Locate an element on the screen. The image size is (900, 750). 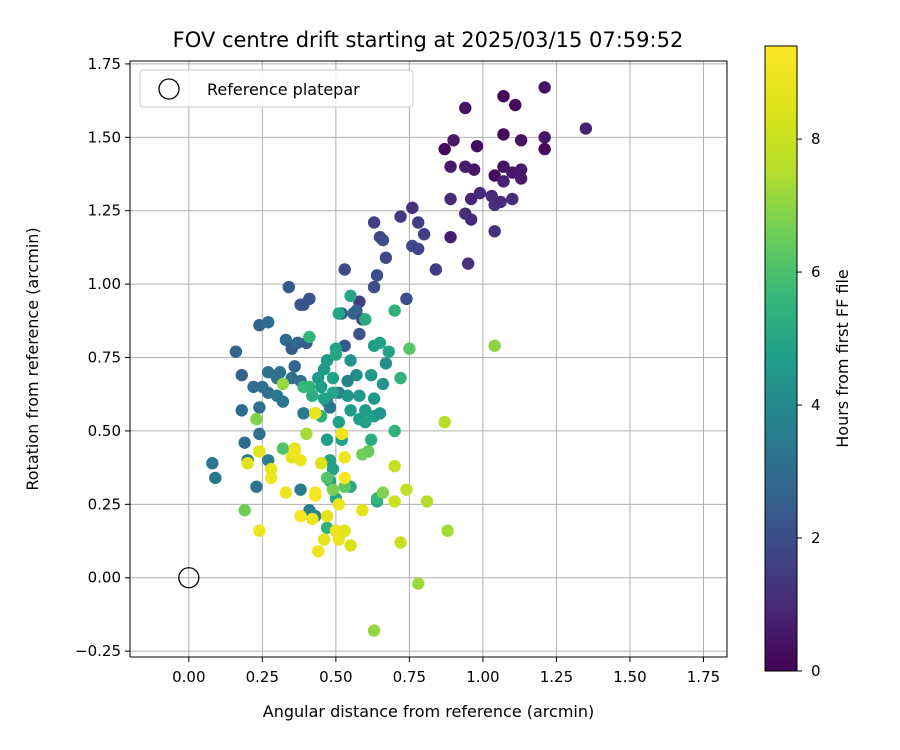
colorbar-gradient is located at coordinates (781, 358).